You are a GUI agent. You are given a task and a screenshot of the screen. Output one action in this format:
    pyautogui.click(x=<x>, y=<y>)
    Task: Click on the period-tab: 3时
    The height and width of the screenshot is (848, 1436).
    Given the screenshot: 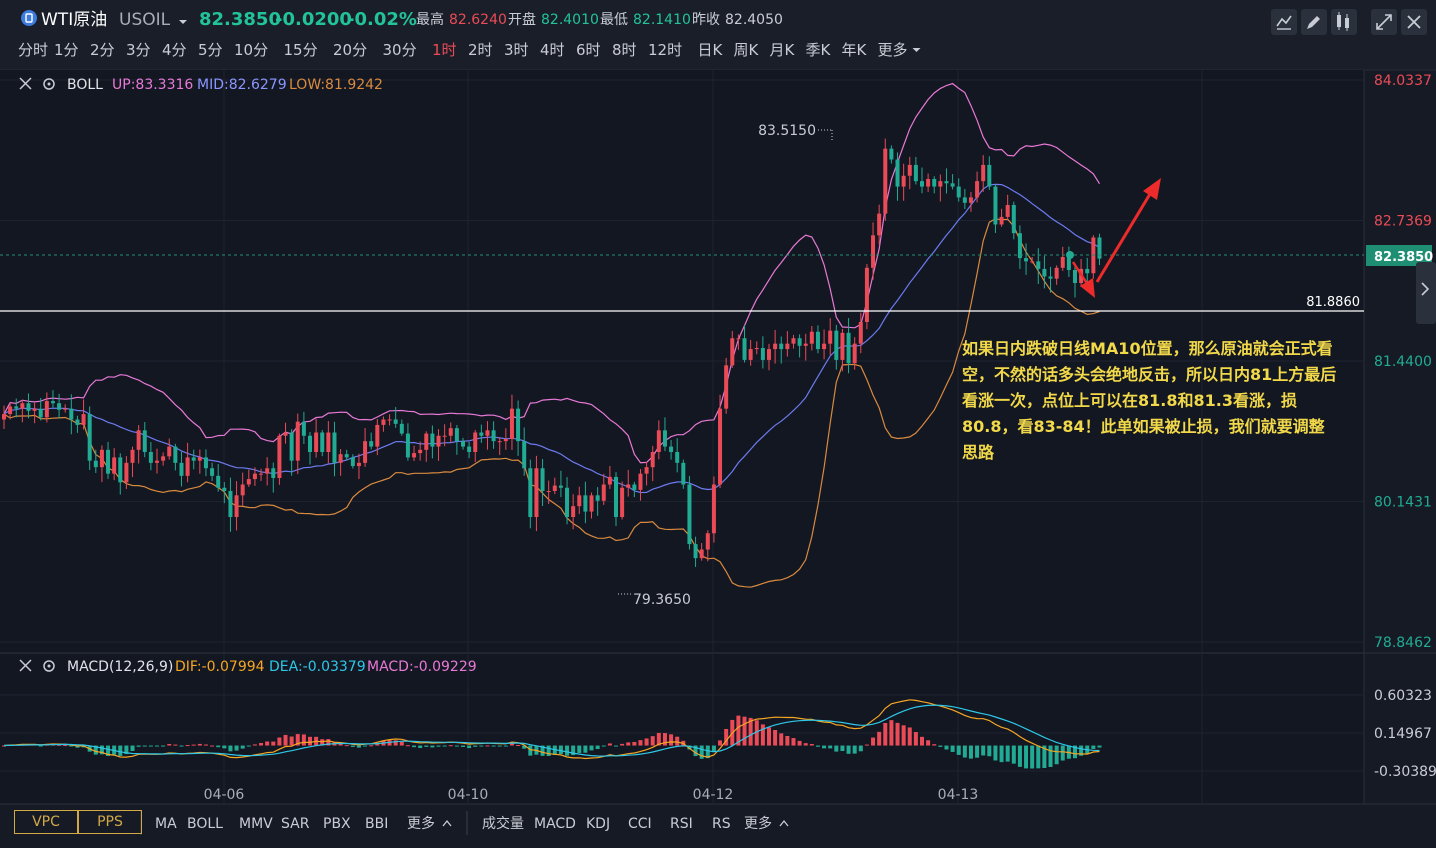 What is the action you would take?
    pyautogui.click(x=516, y=50)
    